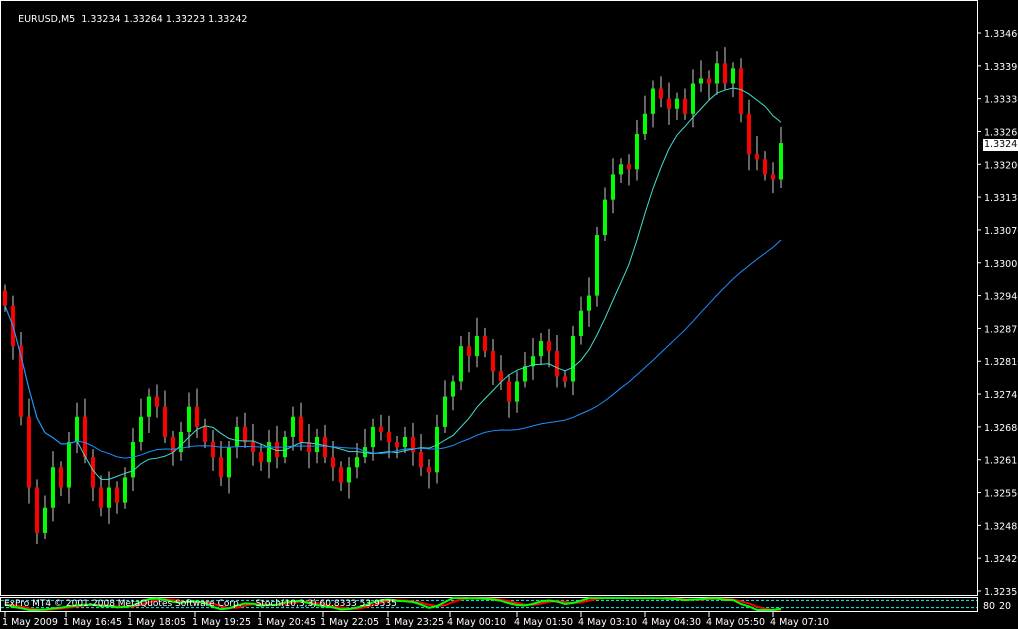  I want to click on ohlc-readout: 1.33234 1.33264 1.33223 1.33242, so click(164, 19).